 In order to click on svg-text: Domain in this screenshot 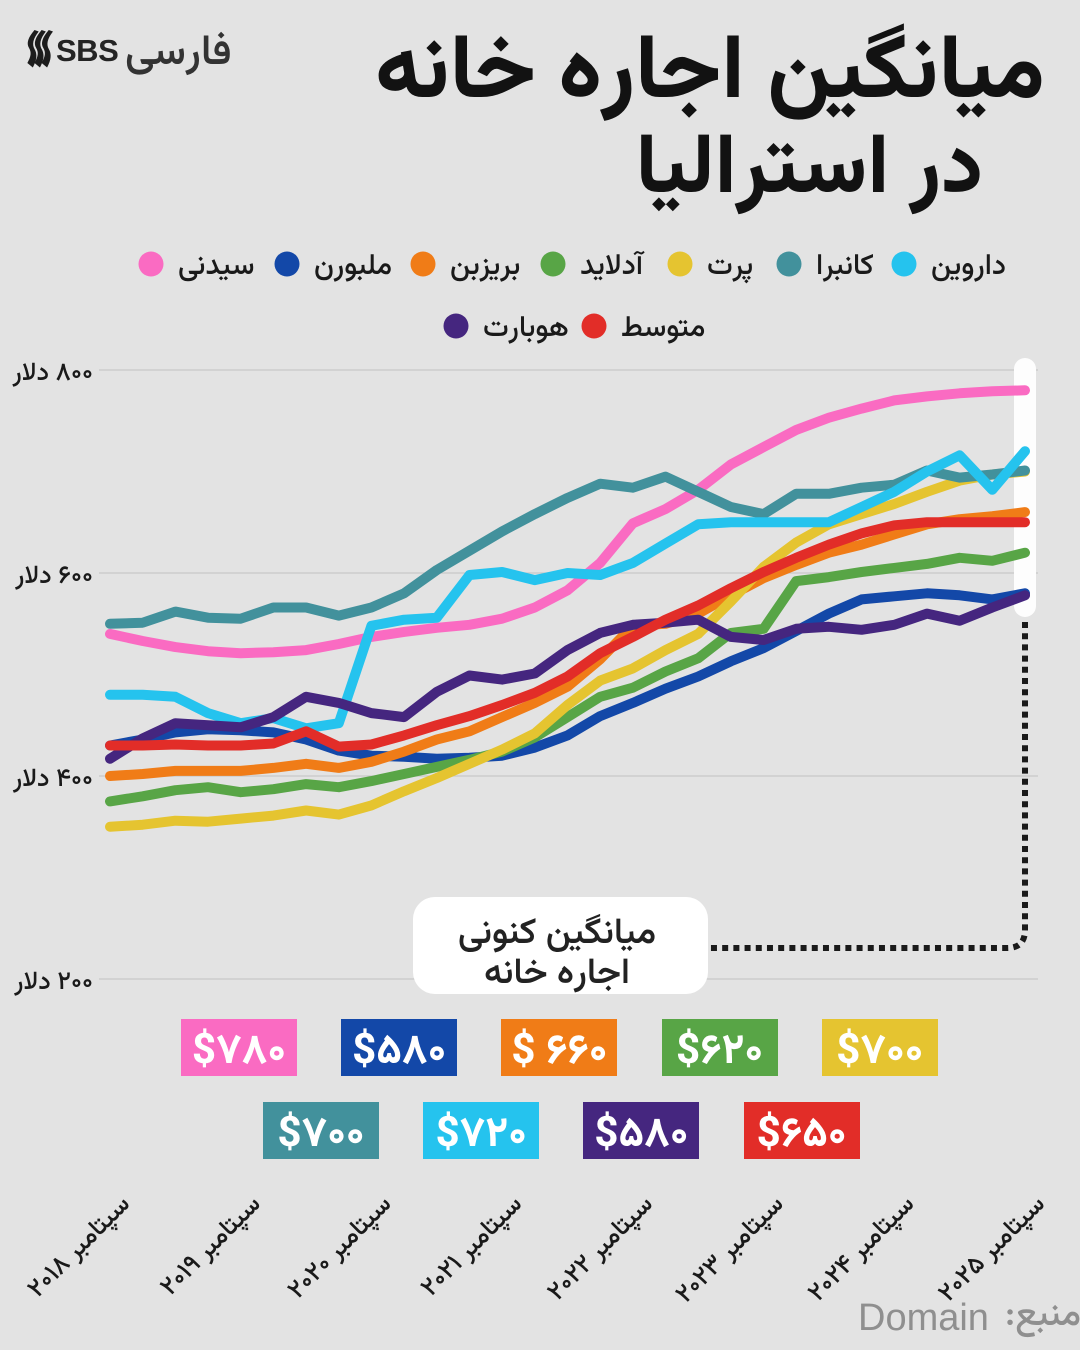, I will do `click(923, 1318)`.